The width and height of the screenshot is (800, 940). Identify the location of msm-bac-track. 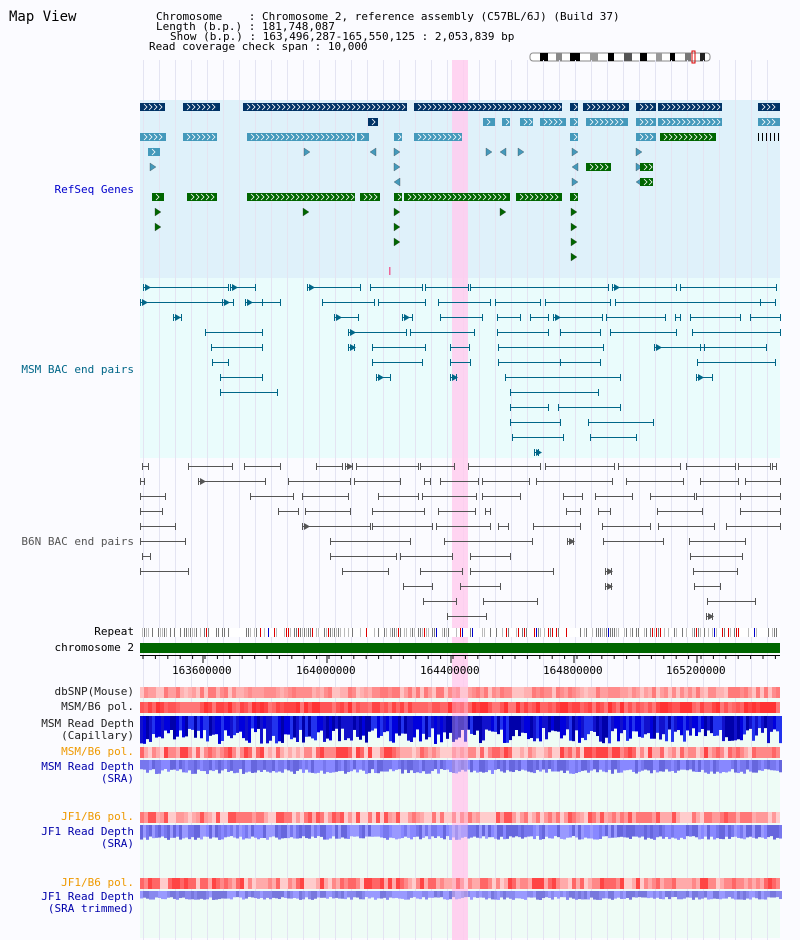
(460, 370).